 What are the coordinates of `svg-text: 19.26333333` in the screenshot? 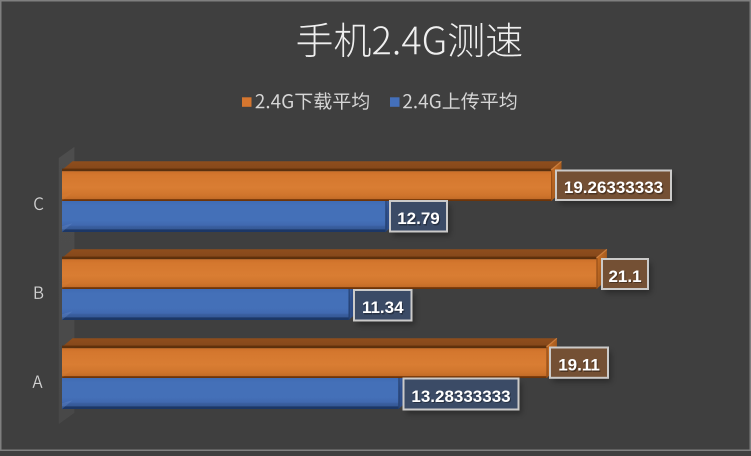 It's located at (614, 188).